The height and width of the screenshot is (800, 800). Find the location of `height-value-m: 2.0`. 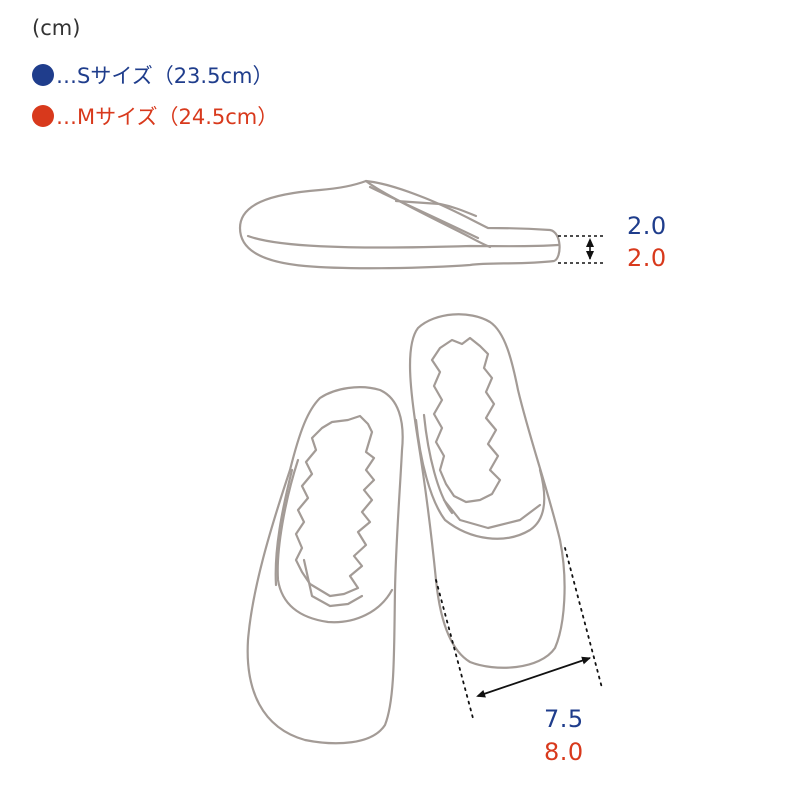

height-value-m: 2.0 is located at coordinates (647, 258).